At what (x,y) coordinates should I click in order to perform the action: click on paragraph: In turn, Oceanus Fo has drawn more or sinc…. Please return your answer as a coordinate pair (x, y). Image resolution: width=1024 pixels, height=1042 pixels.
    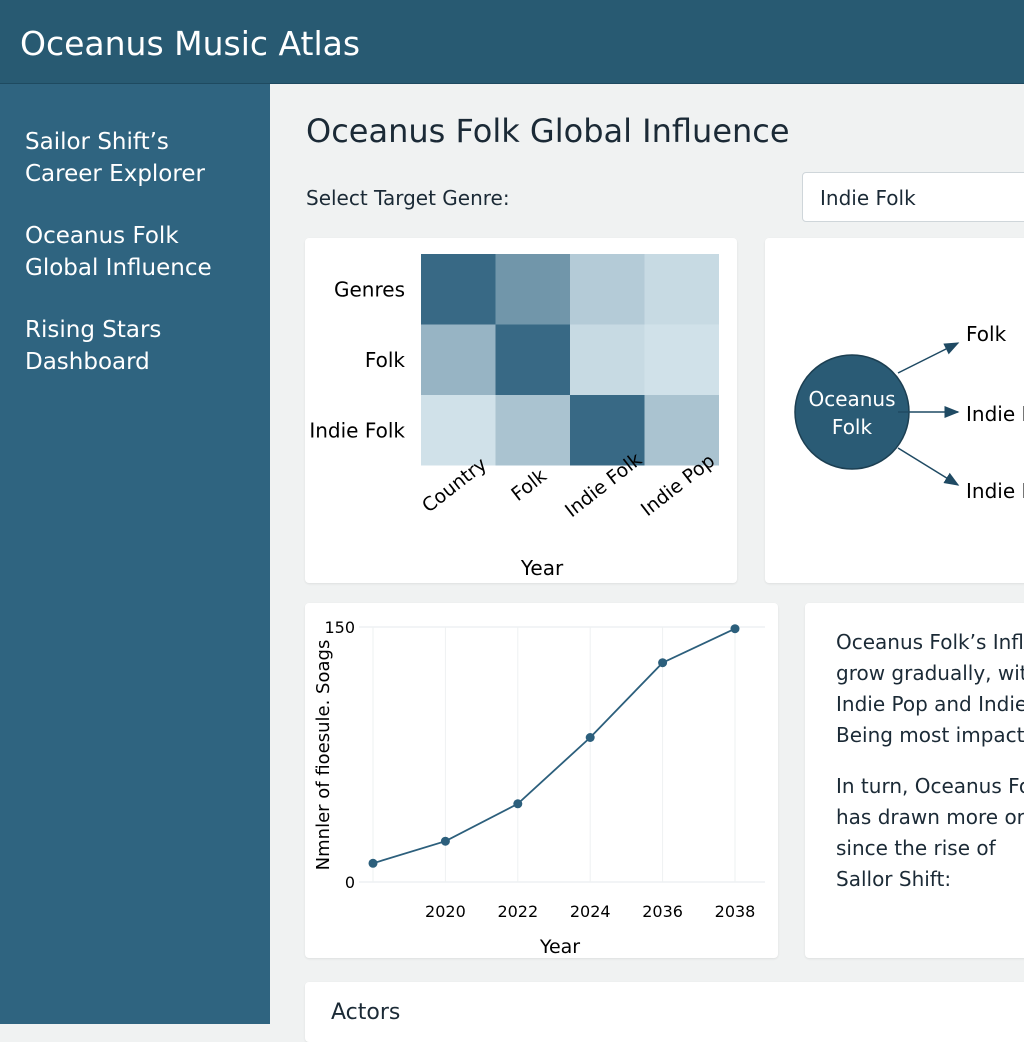
    Looking at the image, I should click on (930, 833).